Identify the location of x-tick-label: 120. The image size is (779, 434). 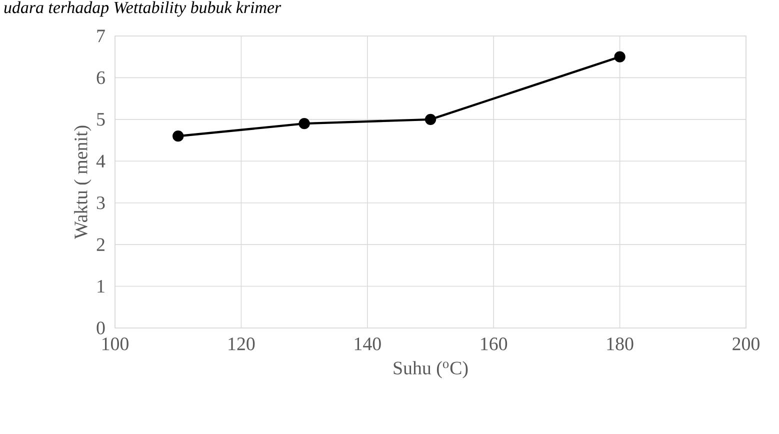
(241, 344).